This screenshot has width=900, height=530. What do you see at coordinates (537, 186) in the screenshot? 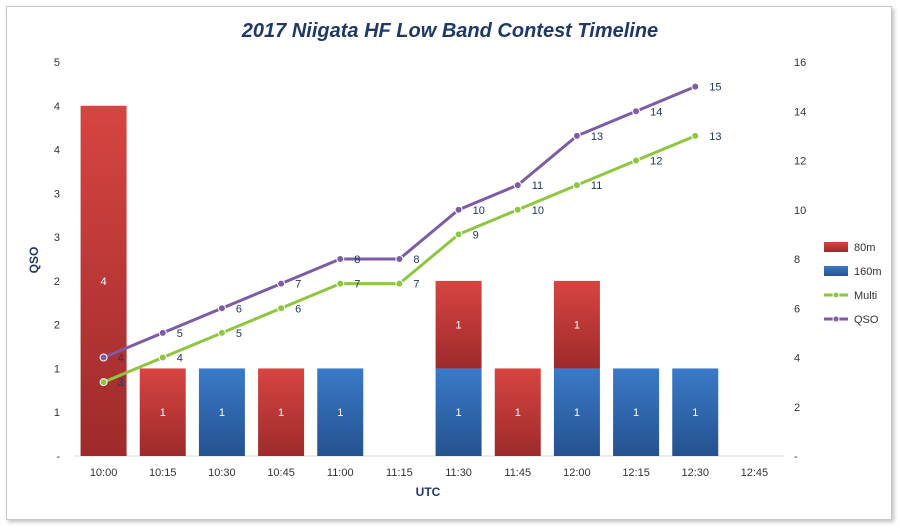
I see `point-label-qso: 11` at bounding box center [537, 186].